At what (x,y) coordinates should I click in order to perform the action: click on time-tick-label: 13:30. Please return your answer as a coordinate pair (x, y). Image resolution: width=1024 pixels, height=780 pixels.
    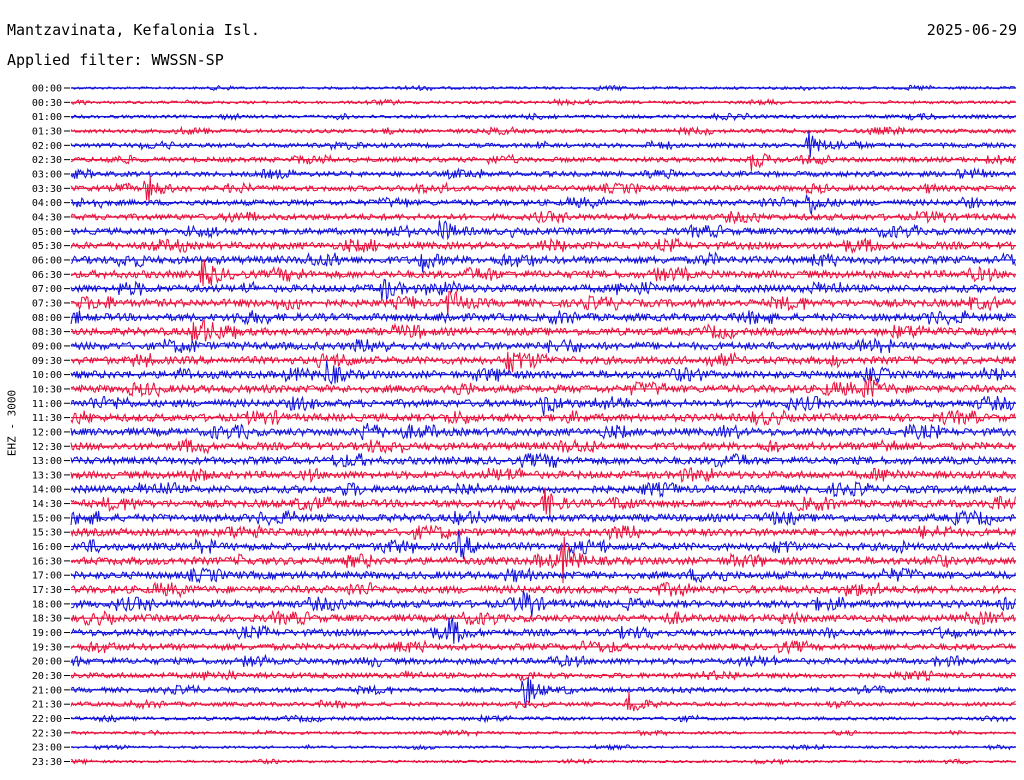
    Looking at the image, I should click on (47, 475).